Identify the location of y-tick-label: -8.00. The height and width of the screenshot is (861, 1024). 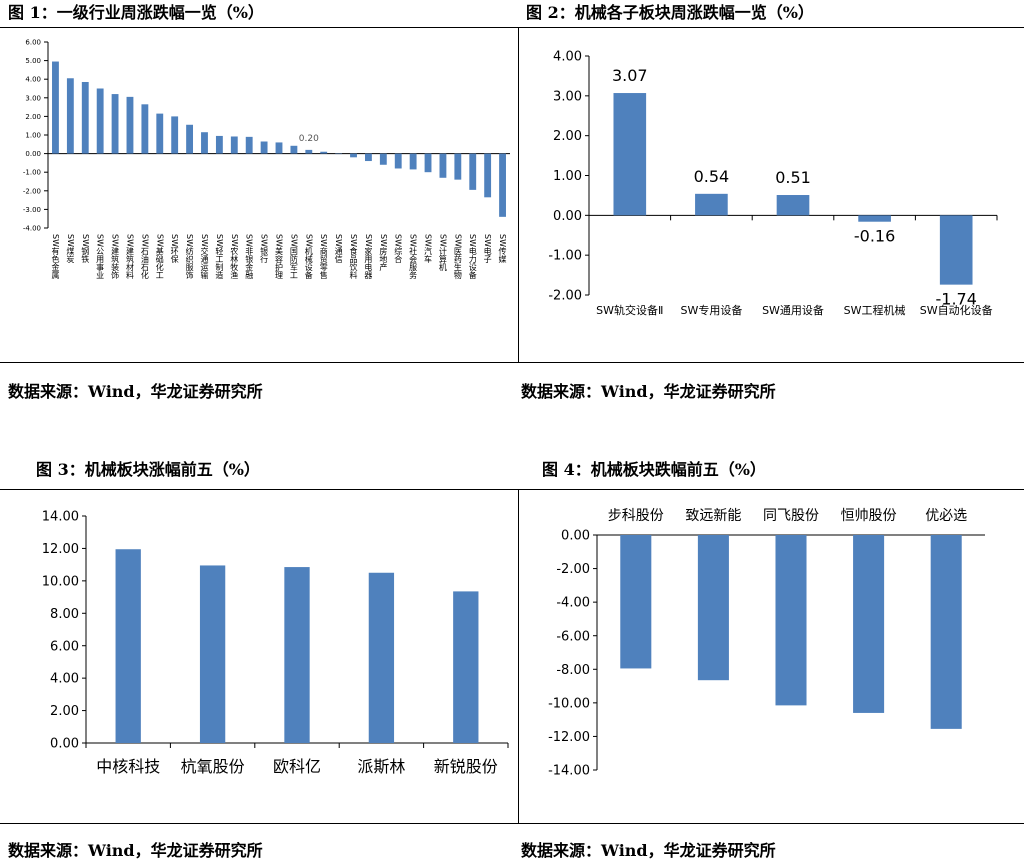
(573, 670).